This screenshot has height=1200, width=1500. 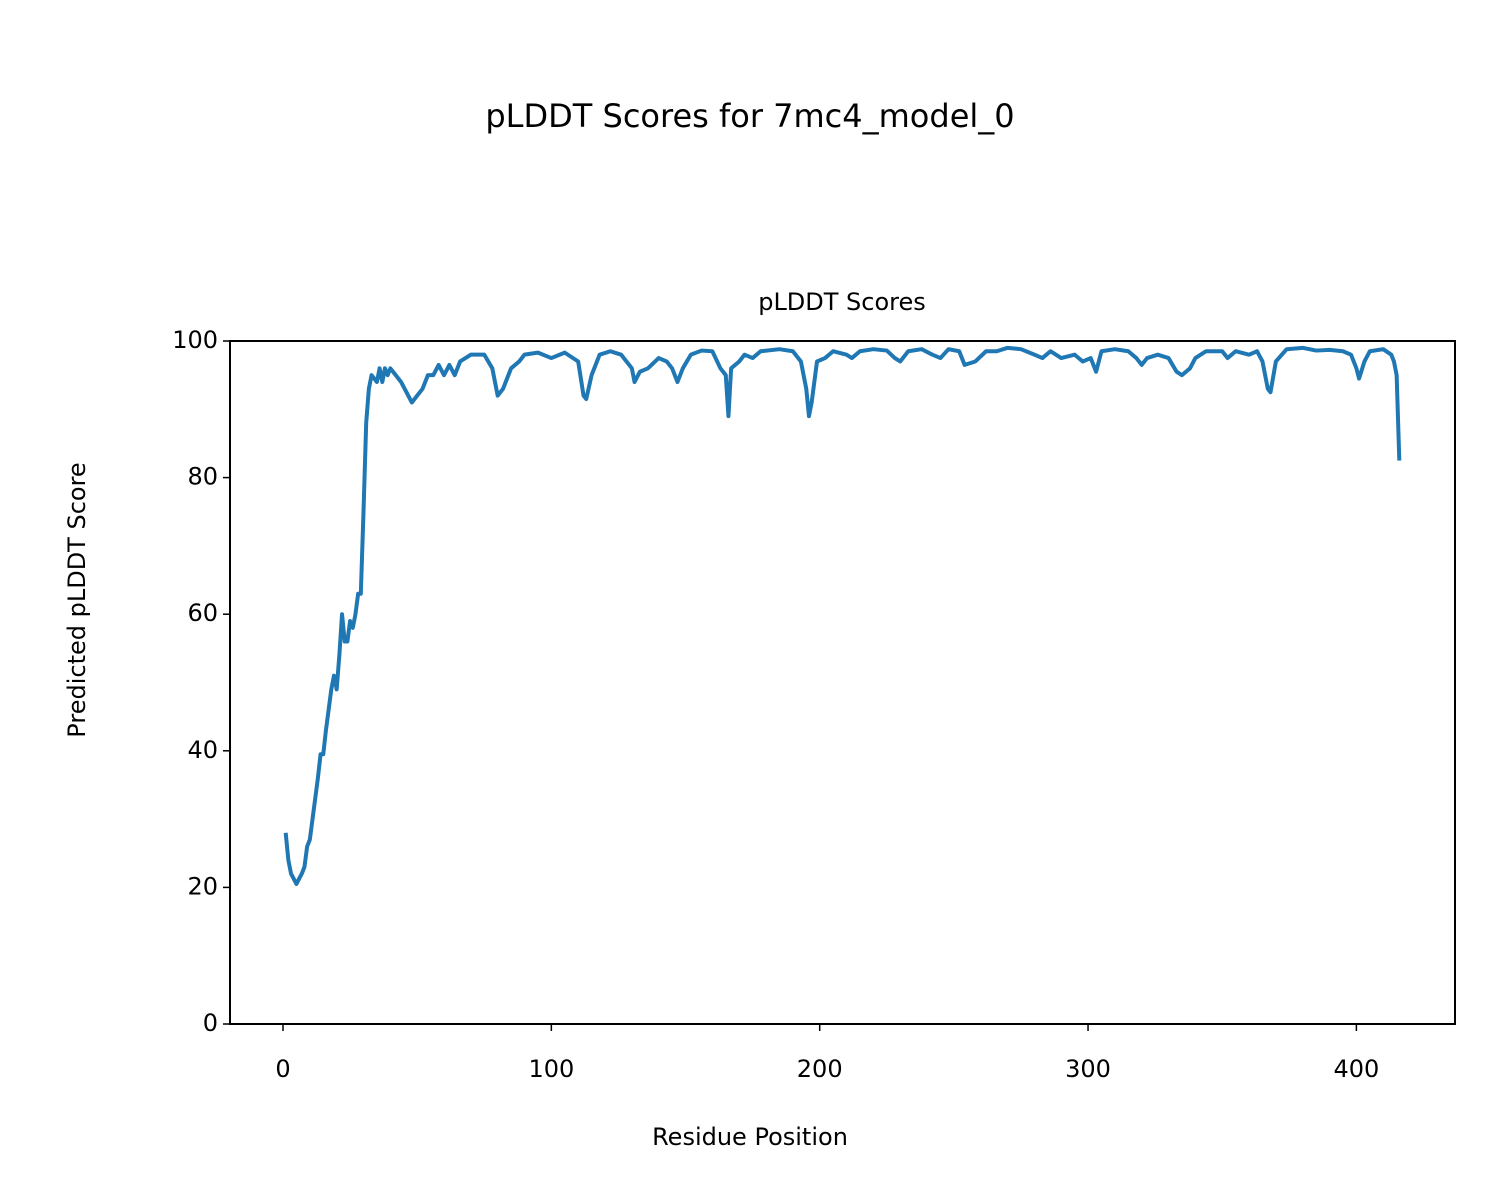 What do you see at coordinates (195, 340) in the screenshot?
I see `y-tick-label: 100` at bounding box center [195, 340].